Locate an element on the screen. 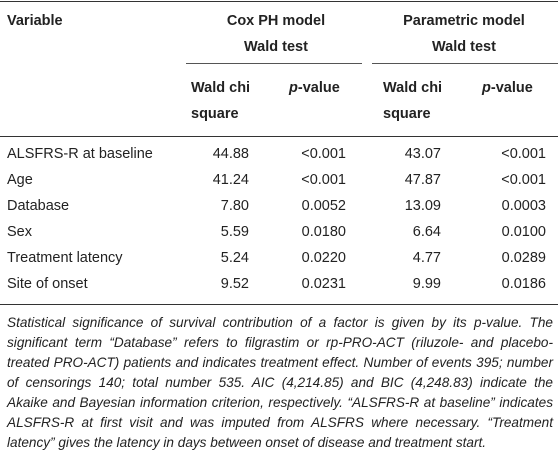 The height and width of the screenshot is (457, 558). header-param-chi-line1: Wald chi is located at coordinates (413, 88).